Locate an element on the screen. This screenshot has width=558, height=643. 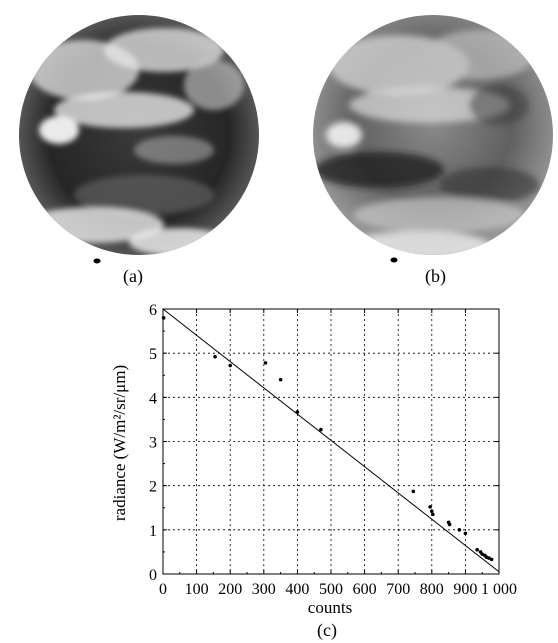
x-tick-label: 100 is located at coordinates (197, 589).